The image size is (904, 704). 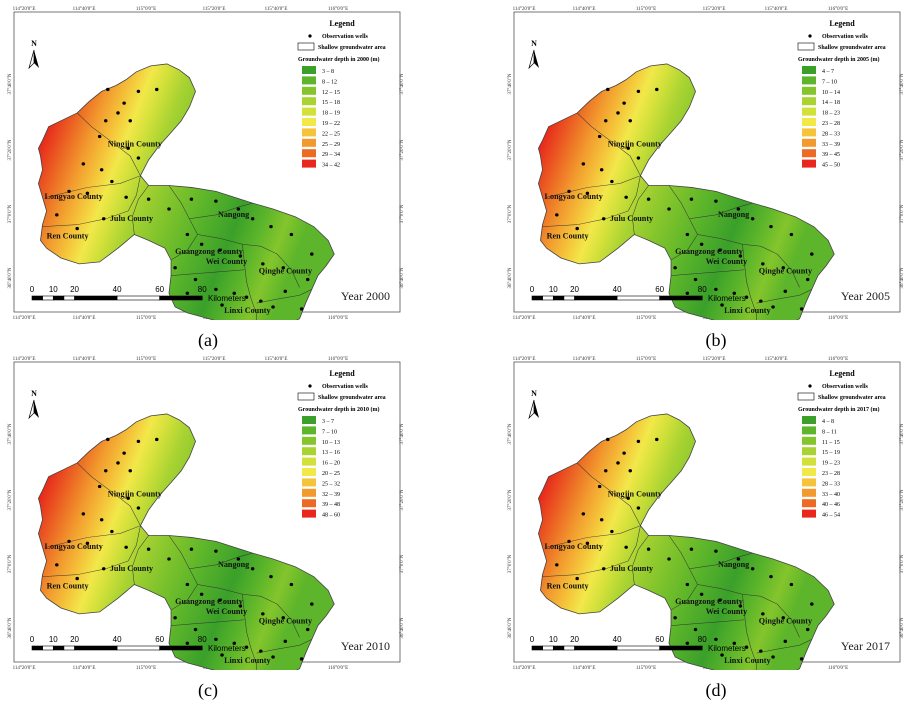 What do you see at coordinates (524, 9) in the screenshot?
I see `lon-tick-top: 114°20'0"E` at bounding box center [524, 9].